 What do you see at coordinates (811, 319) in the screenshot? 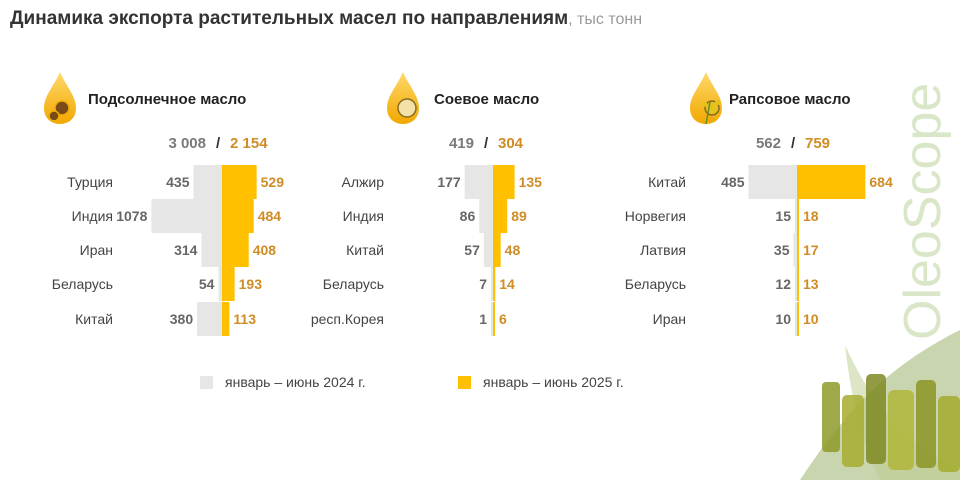
I see `value-label-curr: 10` at bounding box center [811, 319].